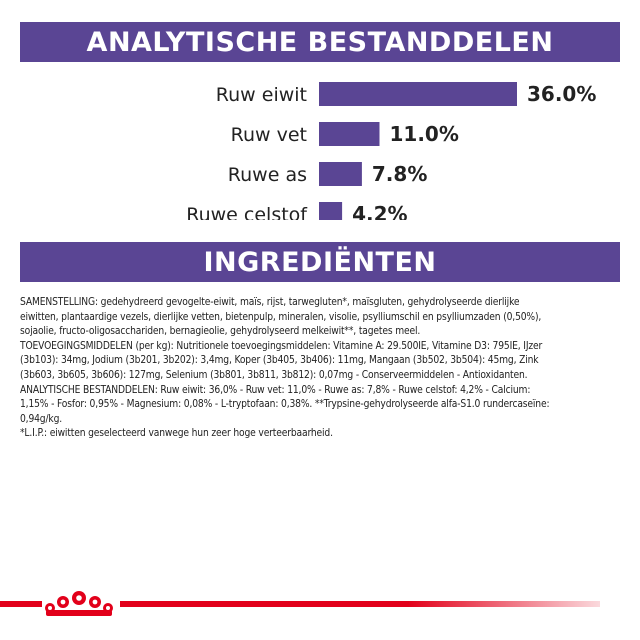 This screenshot has height=640, width=640. I want to click on ingredients-banner: INGREDIËNTEN, so click(320, 262).